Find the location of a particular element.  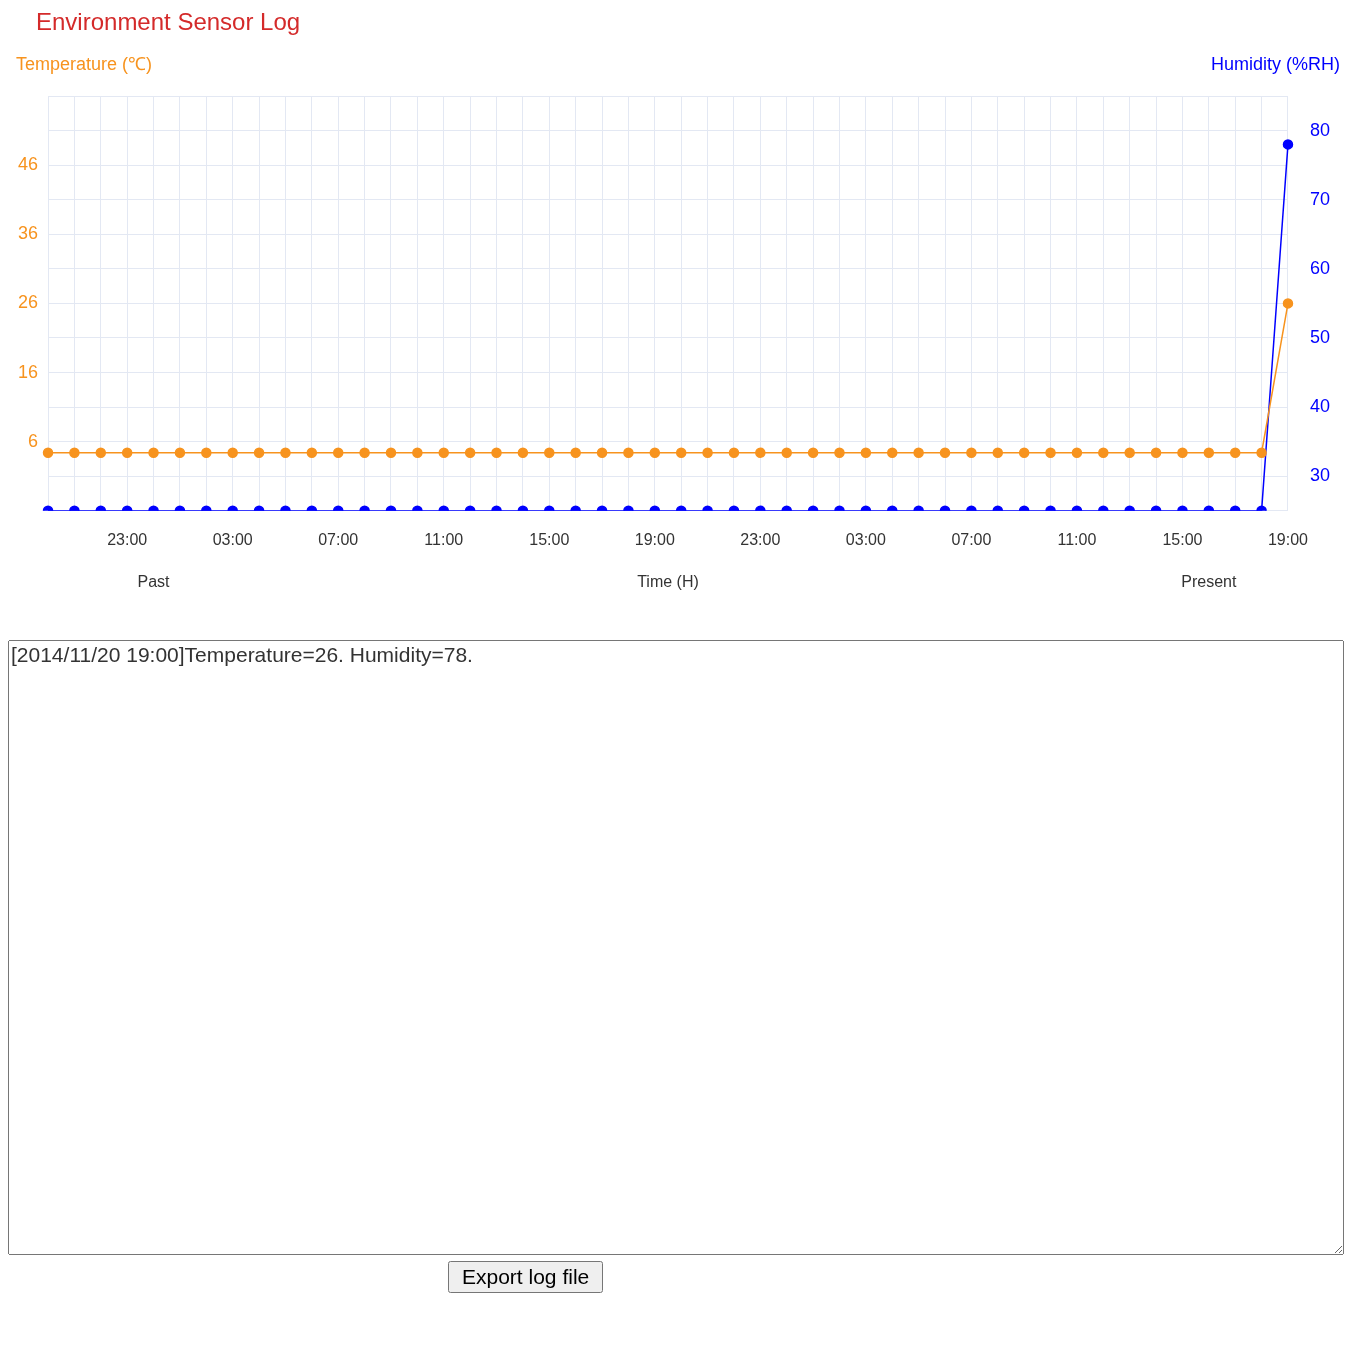

text: Export log file is located at coordinates (526, 1277).